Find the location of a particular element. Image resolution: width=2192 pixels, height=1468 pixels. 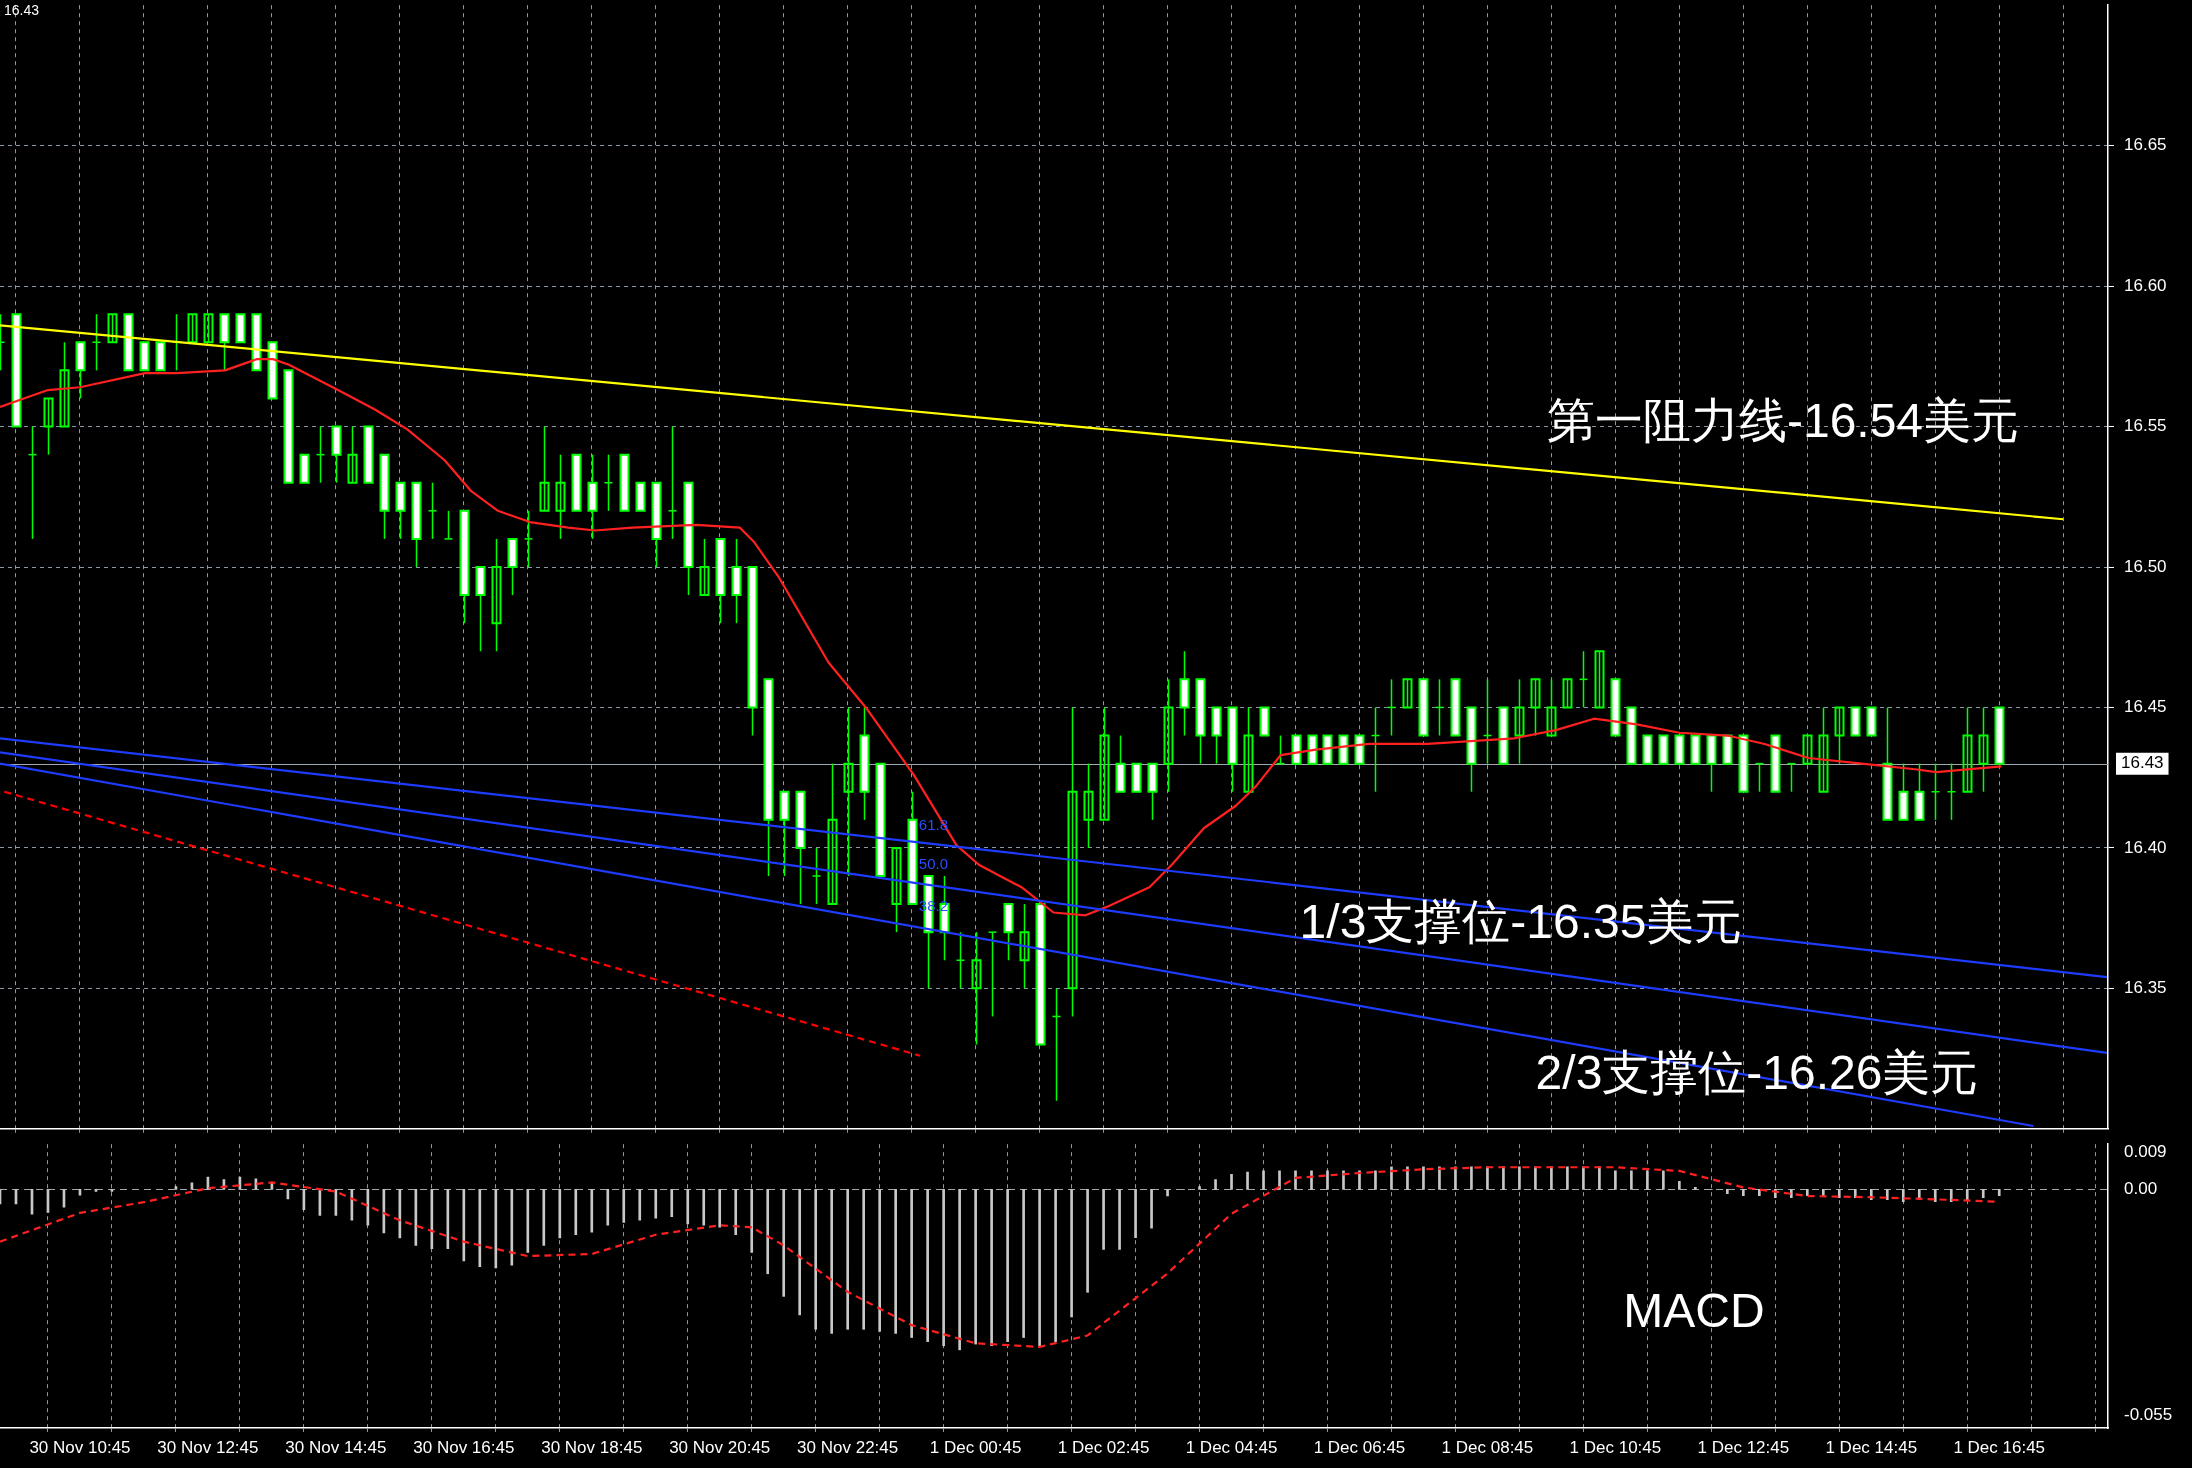

y-tick-label: 16.55 is located at coordinates (2145, 426).